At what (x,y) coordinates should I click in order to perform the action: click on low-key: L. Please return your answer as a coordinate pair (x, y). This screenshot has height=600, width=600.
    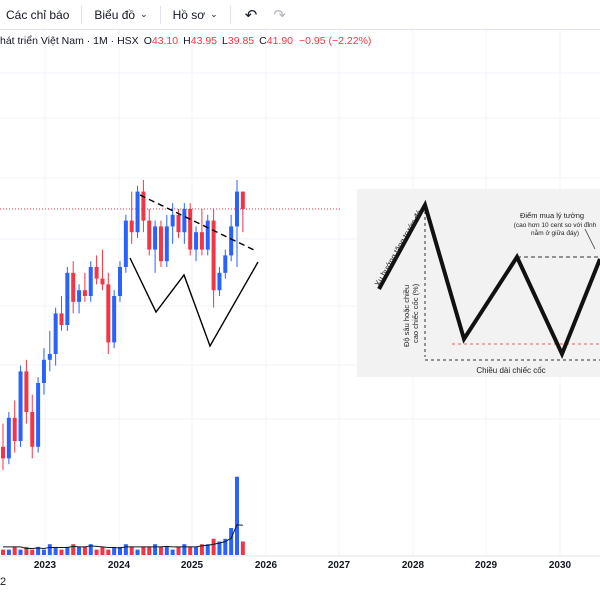
    Looking at the image, I should click on (225, 41).